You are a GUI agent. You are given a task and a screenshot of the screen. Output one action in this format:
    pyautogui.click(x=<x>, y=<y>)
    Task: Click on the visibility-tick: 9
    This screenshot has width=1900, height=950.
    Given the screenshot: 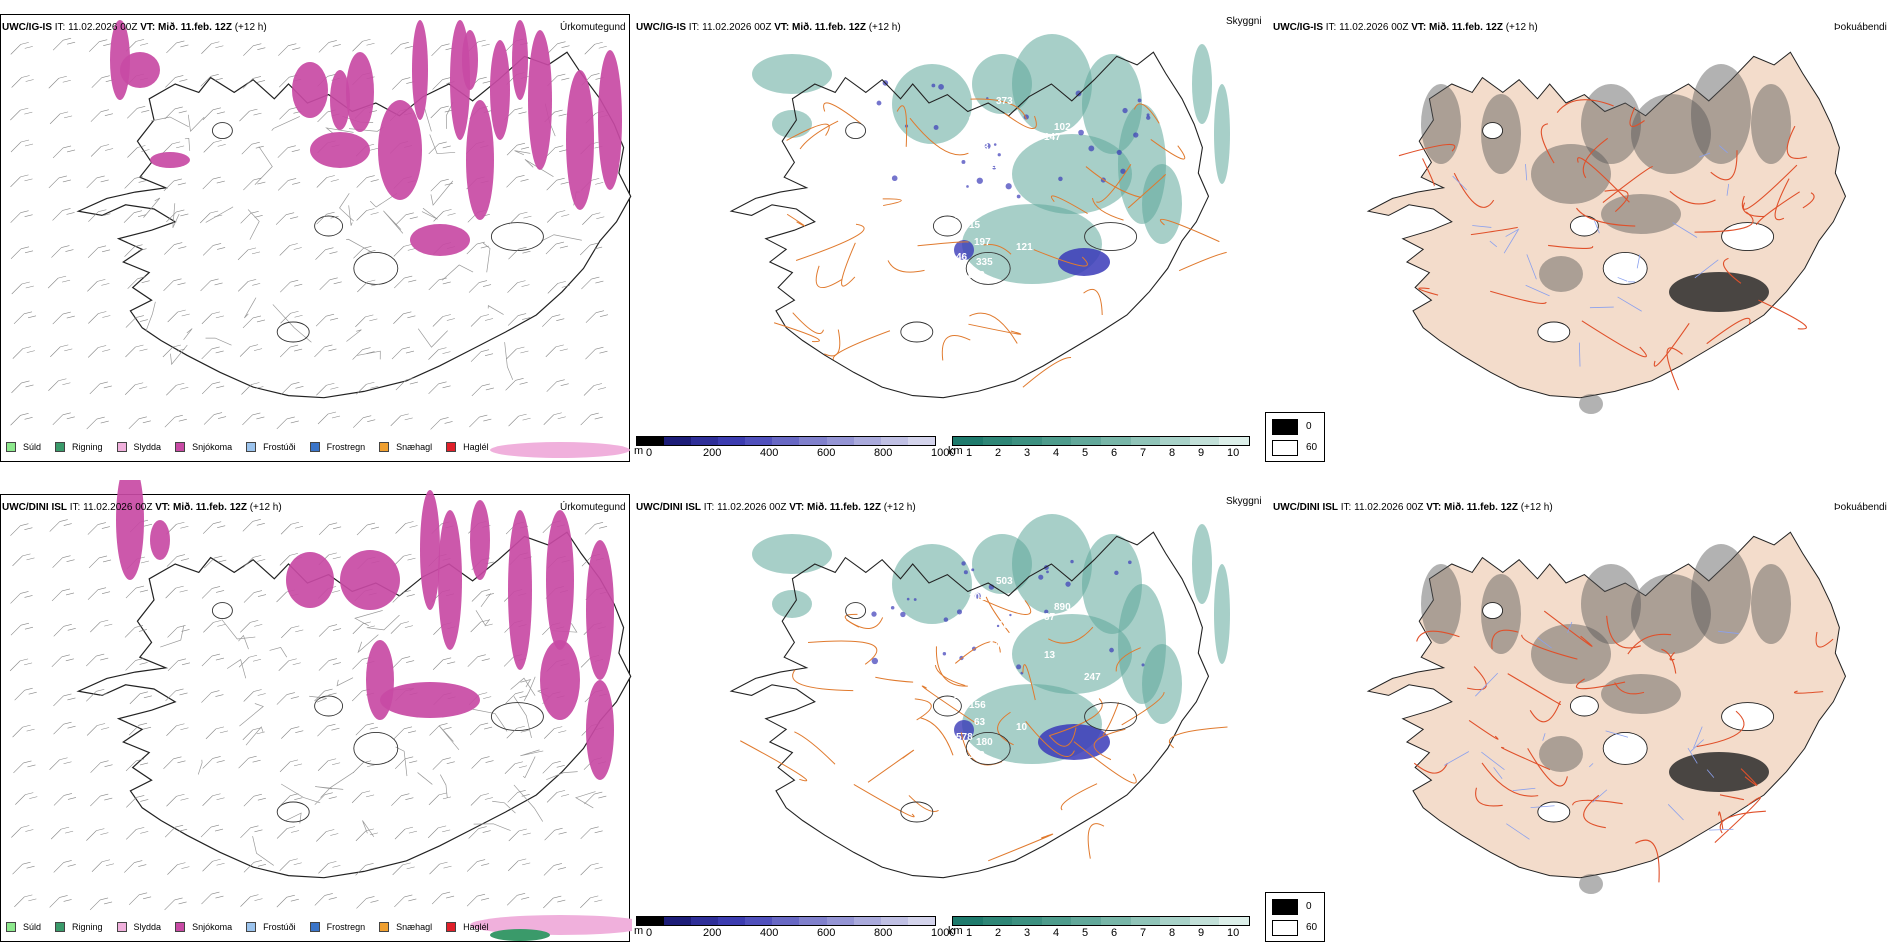 What is the action you would take?
    pyautogui.click(x=1201, y=933)
    